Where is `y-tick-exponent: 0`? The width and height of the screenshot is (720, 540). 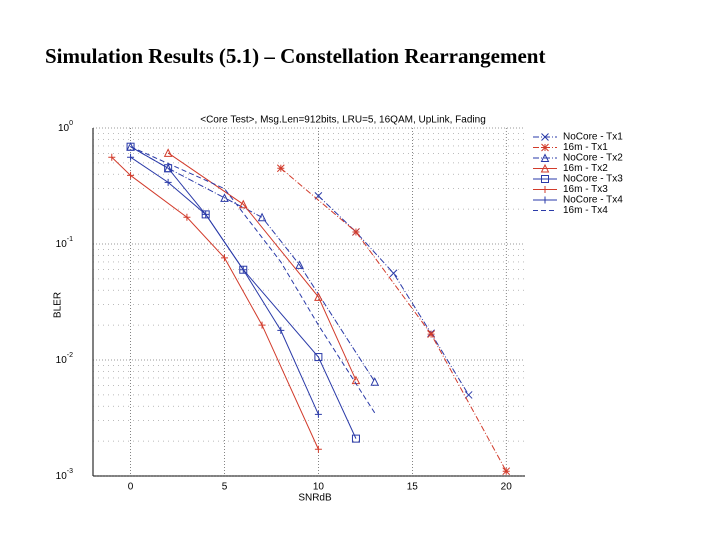 y-tick-exponent: 0 is located at coordinates (71, 123).